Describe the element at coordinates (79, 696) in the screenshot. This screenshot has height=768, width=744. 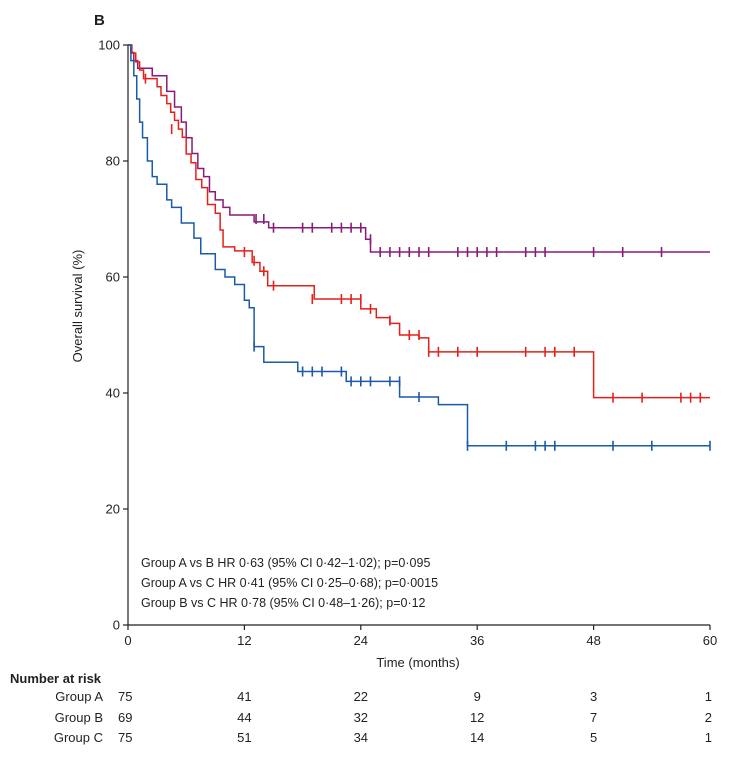
I see `risk-row-label: Group A` at that location.